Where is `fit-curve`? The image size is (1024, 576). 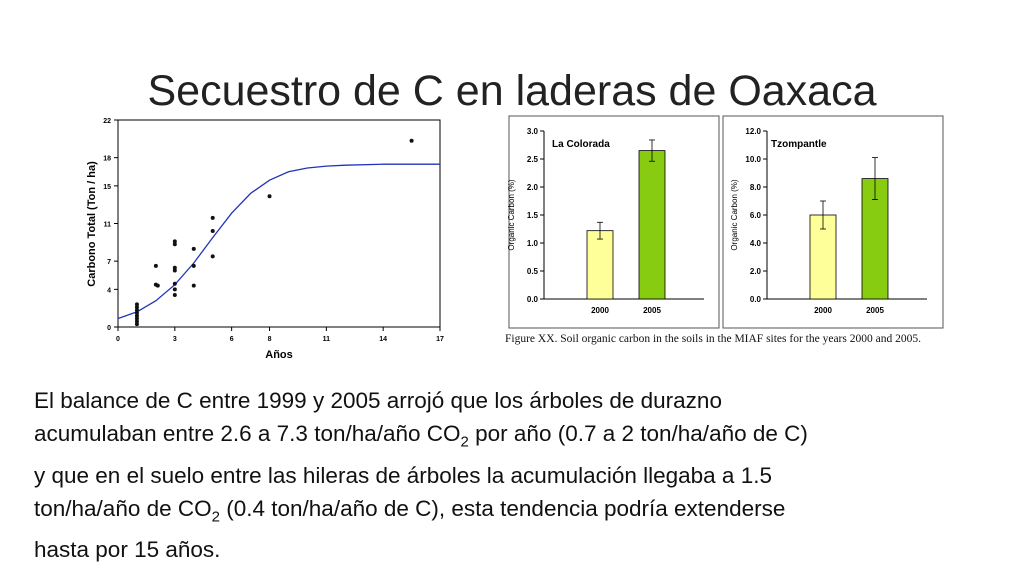 fit-curve is located at coordinates (278, 241).